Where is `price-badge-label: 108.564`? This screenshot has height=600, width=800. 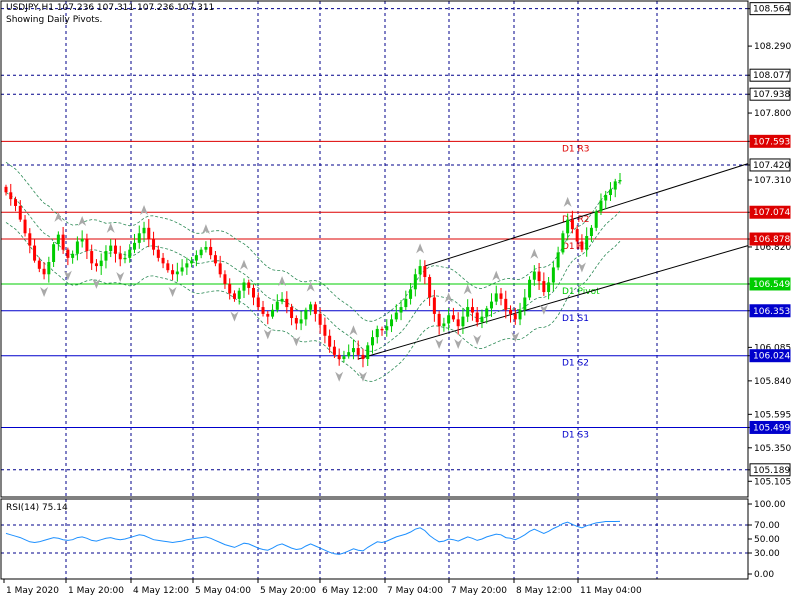 price-badge-label: 108.564 is located at coordinates (771, 10).